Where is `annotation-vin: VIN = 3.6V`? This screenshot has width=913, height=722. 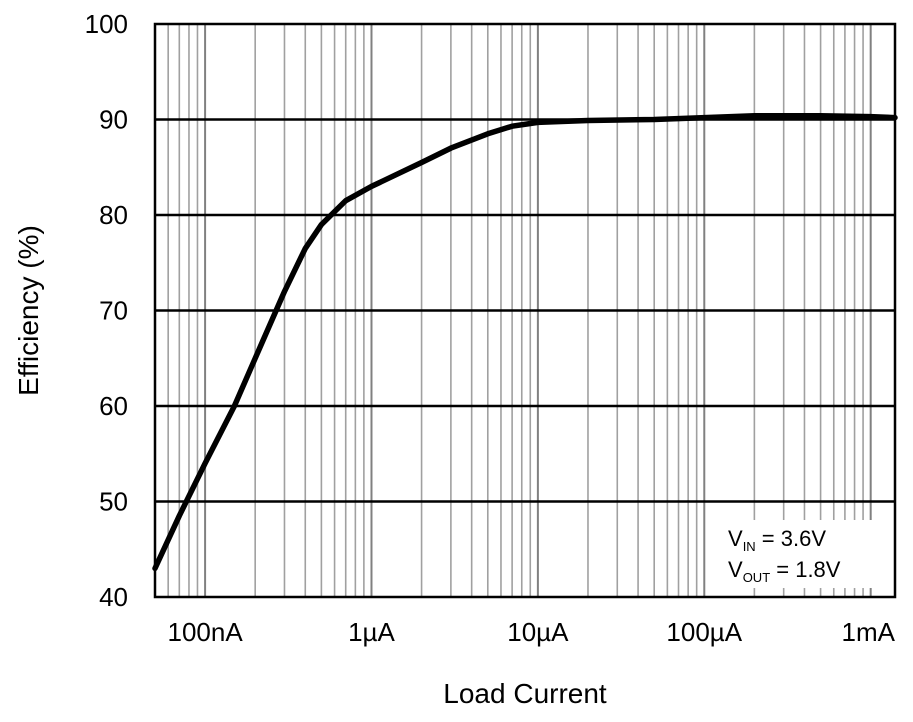 annotation-vin: VIN = 3.6V is located at coordinates (777, 540).